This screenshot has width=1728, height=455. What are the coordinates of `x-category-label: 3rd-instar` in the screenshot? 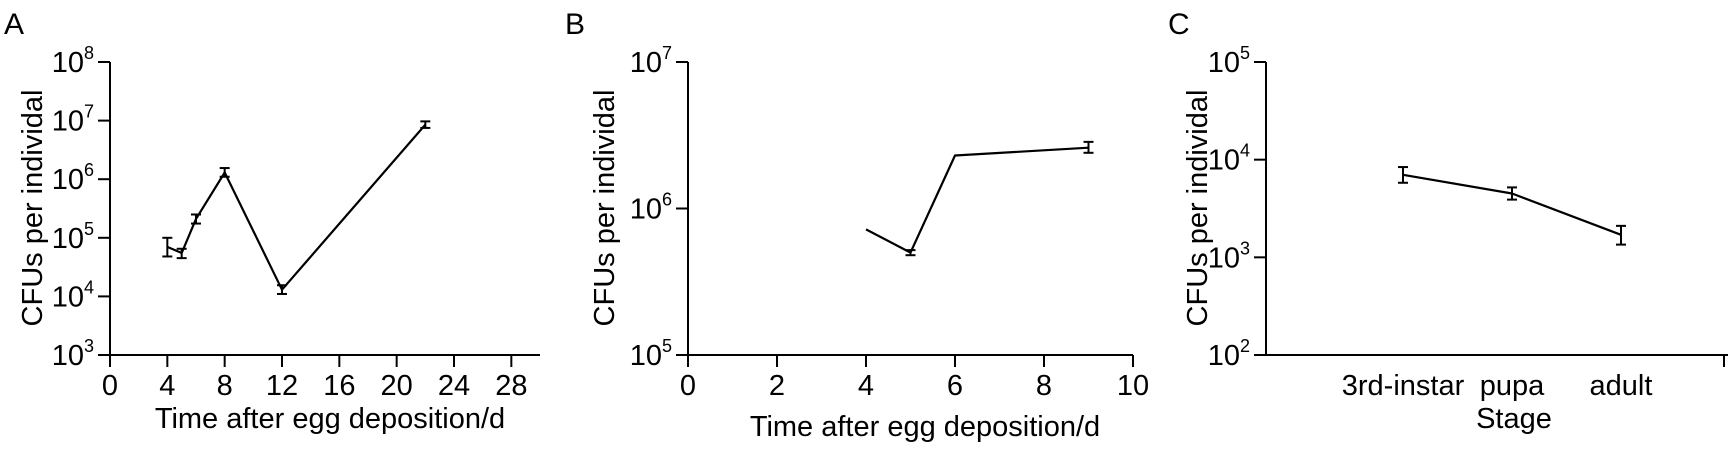 It's located at (1403, 386).